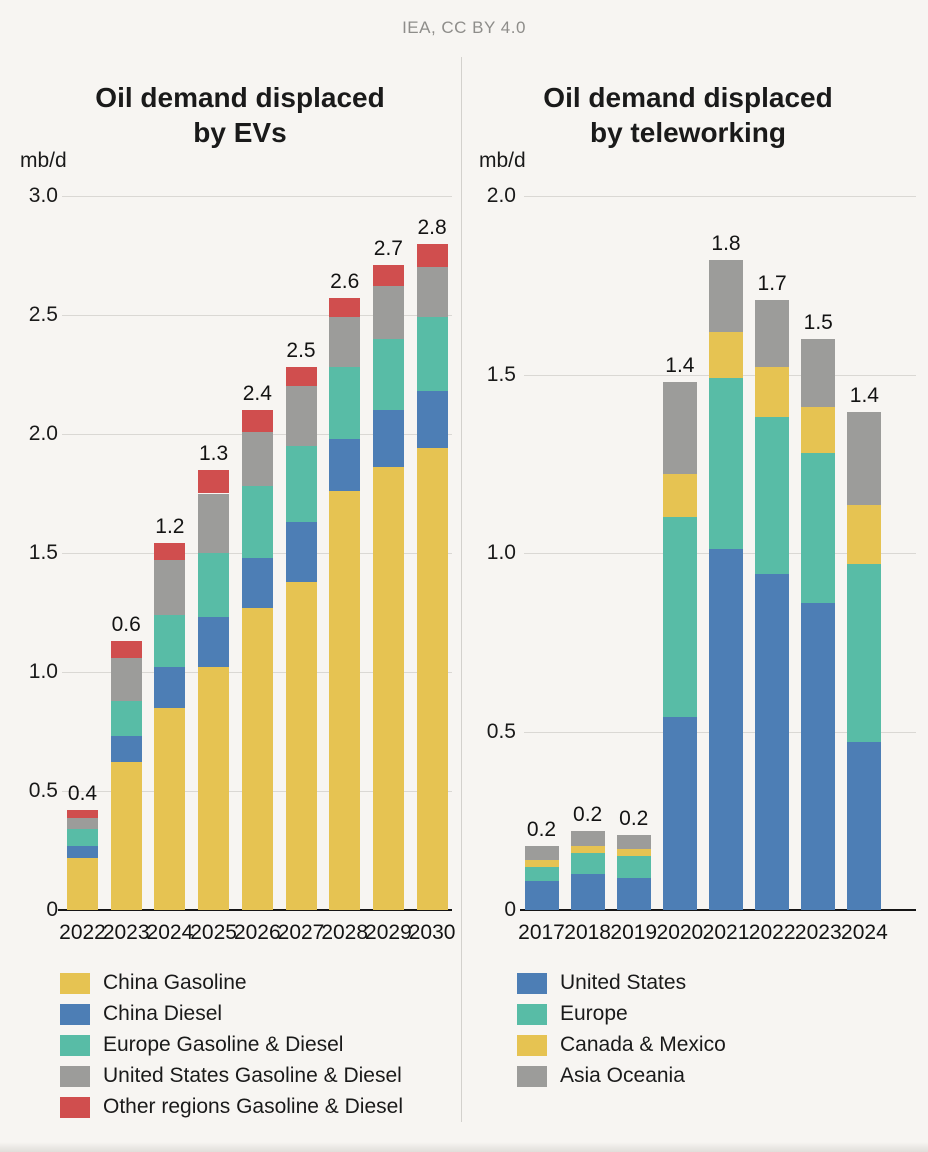 The image size is (928, 1152). I want to click on bar-2029-segment-other-regions-gasoline-diesel, so click(388, 276).